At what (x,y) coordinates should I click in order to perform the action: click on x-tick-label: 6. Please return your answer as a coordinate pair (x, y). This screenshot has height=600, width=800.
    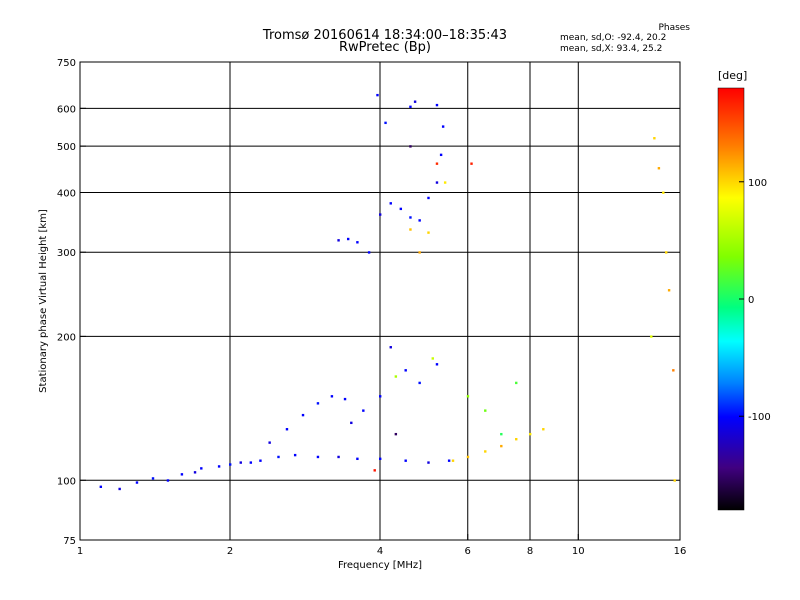
    Looking at the image, I should click on (468, 551).